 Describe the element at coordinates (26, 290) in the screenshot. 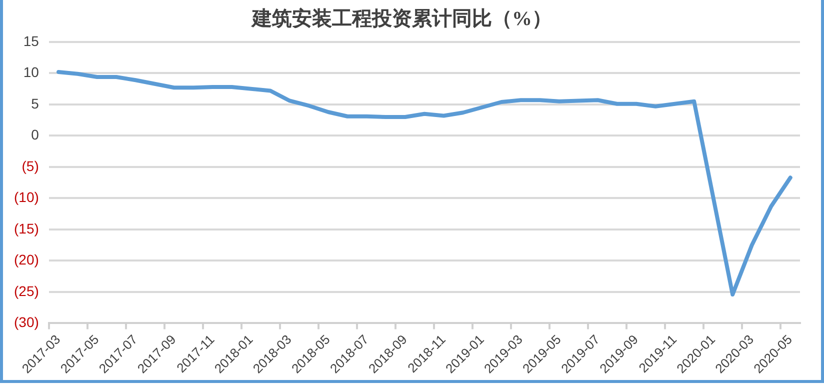

I see `y-tick-label: (25)` at that location.